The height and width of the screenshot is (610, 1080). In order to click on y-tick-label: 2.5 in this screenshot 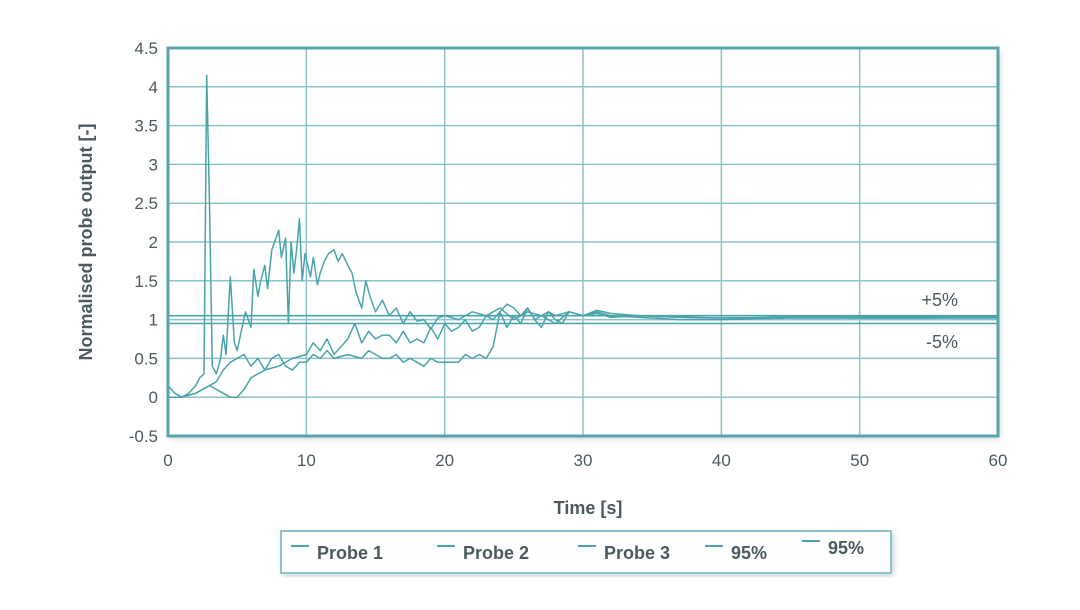, I will do `click(146, 203)`.